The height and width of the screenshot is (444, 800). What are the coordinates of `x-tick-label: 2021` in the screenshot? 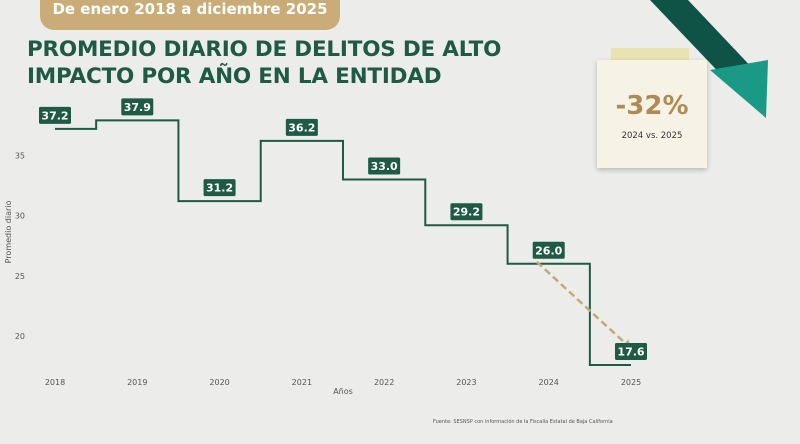 It's located at (302, 382).